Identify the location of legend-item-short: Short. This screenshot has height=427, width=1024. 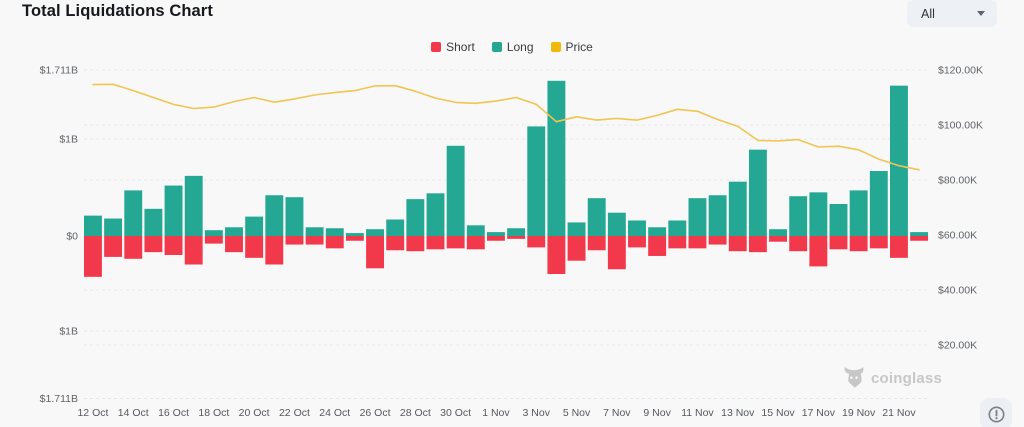
(453, 47).